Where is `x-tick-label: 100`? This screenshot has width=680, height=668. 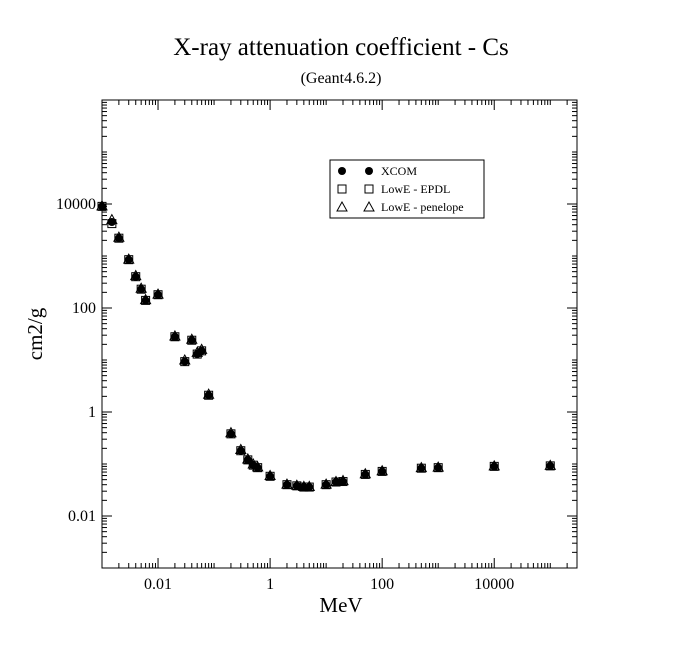 x-tick-label: 100 is located at coordinates (382, 584).